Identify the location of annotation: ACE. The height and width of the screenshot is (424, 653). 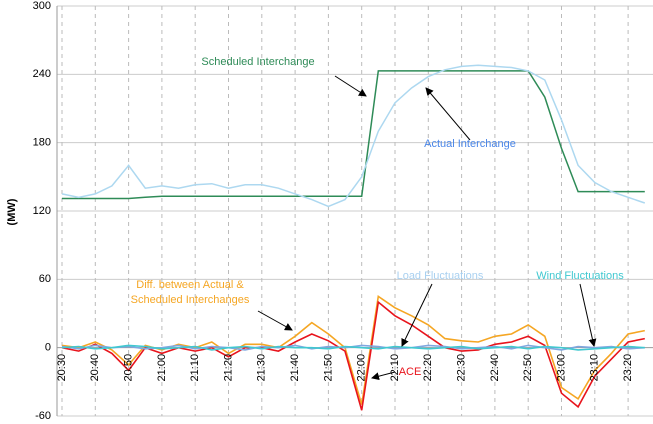
(410, 372).